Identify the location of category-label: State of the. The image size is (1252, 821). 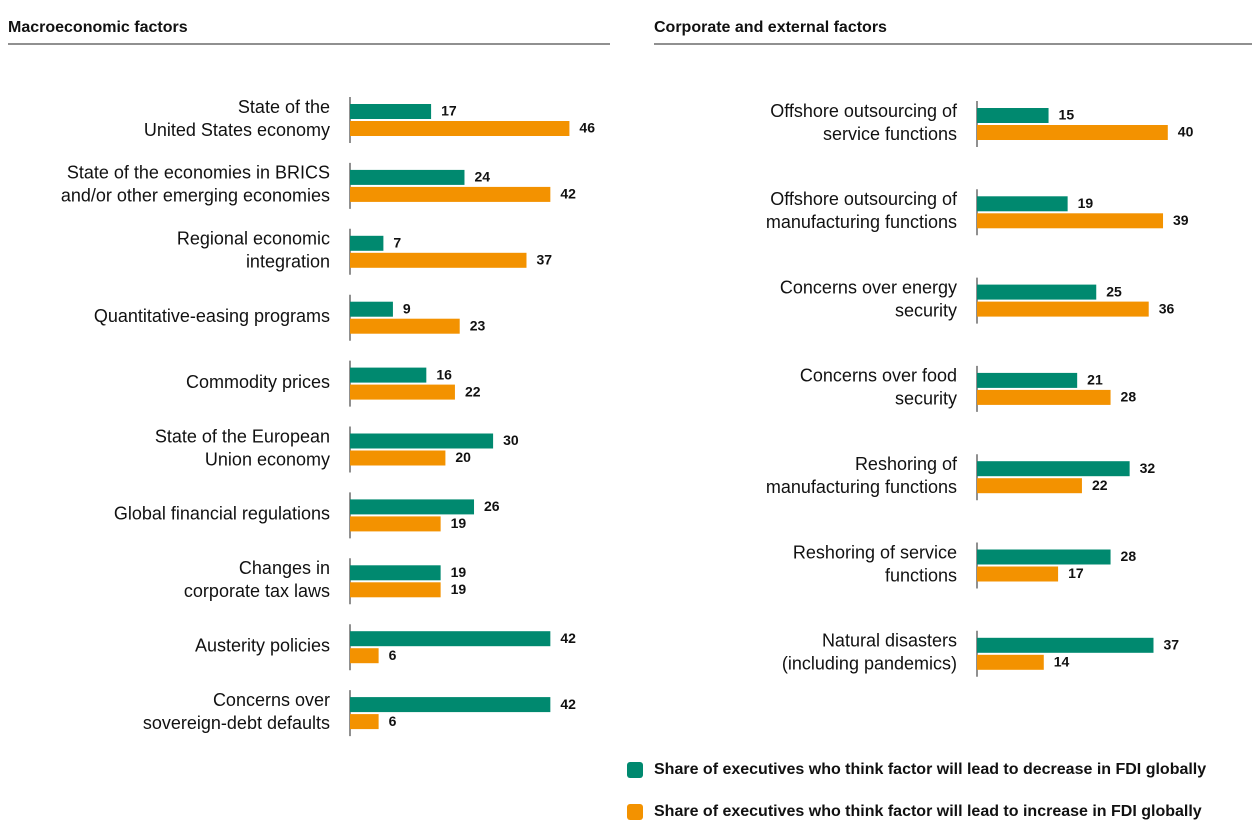
(284, 107).